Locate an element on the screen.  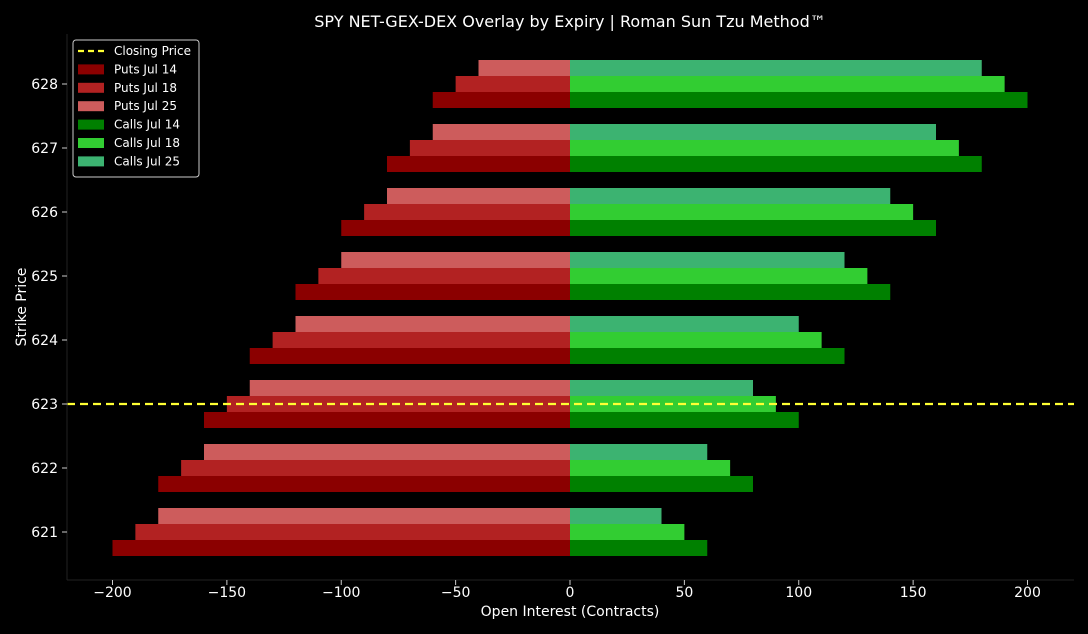
x-tick-label: 200 is located at coordinates (1027, 593).